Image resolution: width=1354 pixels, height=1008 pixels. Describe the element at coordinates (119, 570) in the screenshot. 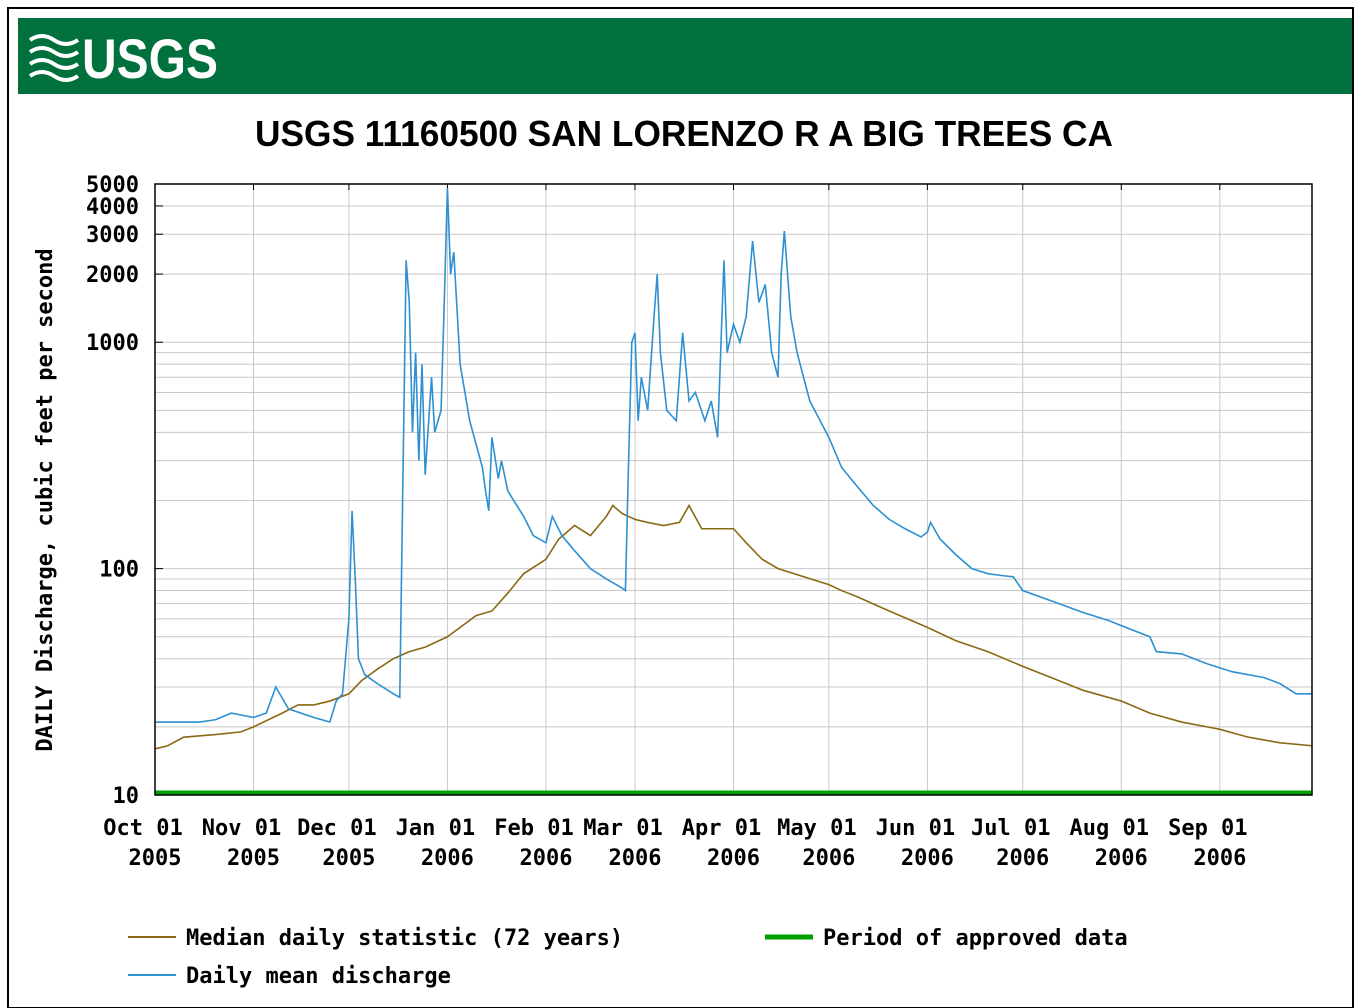

I see `y-tick-label: 100` at that location.